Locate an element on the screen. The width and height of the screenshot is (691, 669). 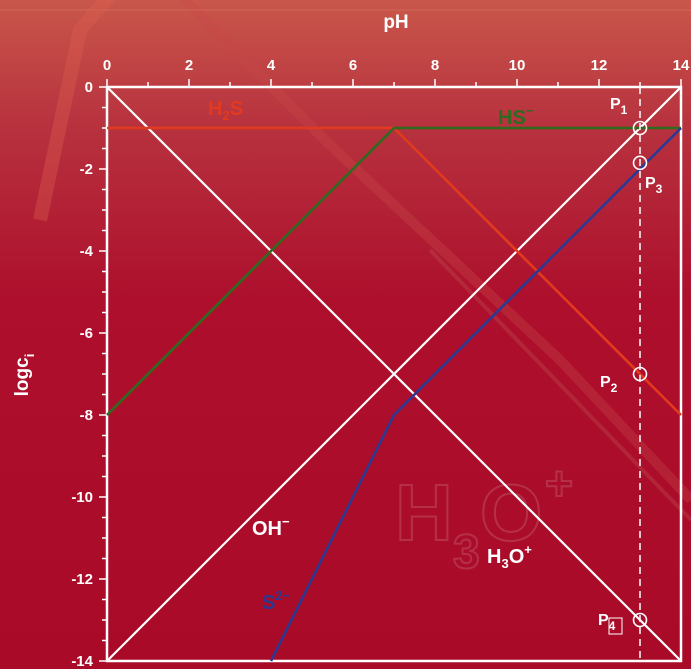
point-marker-p4 is located at coordinates (640, 620).